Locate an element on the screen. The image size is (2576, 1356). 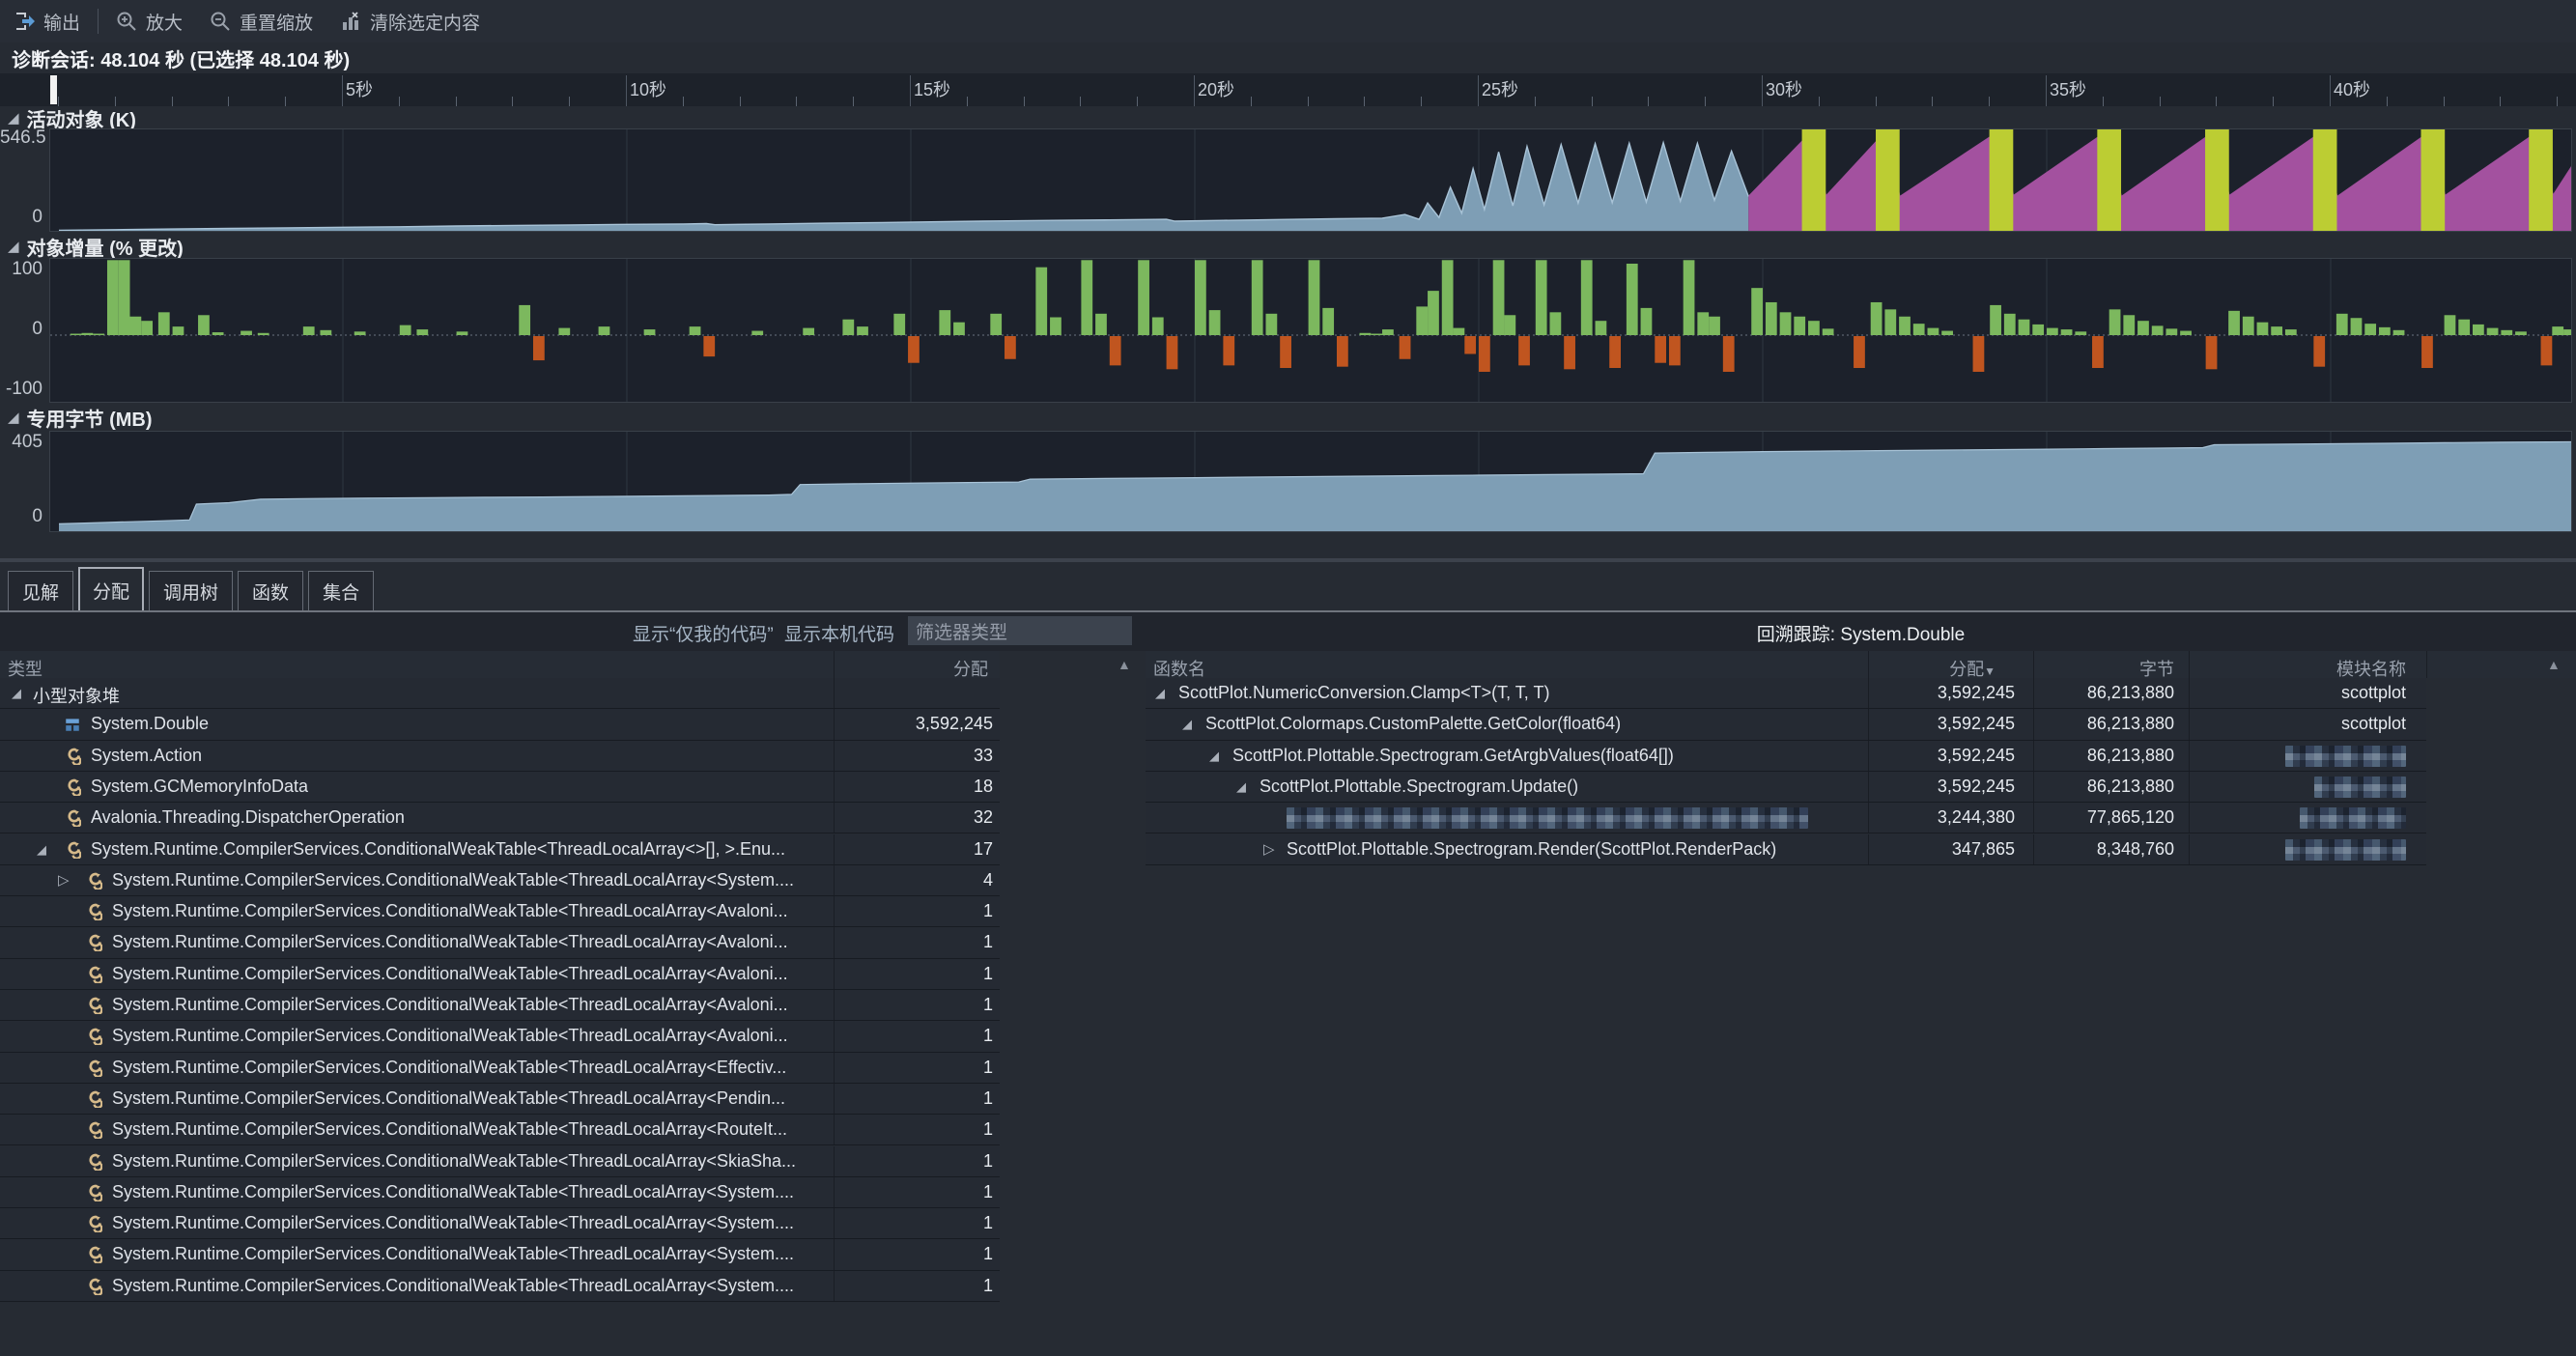
alloc-column-header: 分配 is located at coordinates (970, 669).